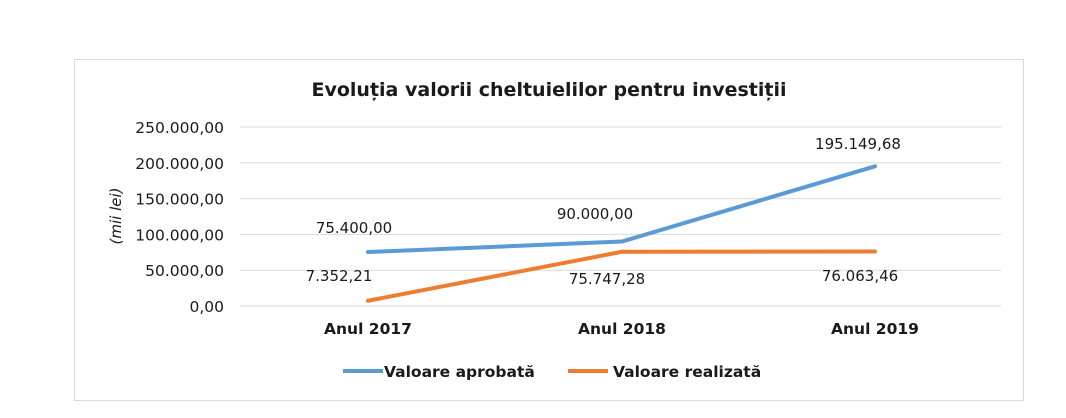 This screenshot has width=1066, height=418. Describe the element at coordinates (179, 164) in the screenshot. I see `y-tick-label: 200.000,00` at that location.